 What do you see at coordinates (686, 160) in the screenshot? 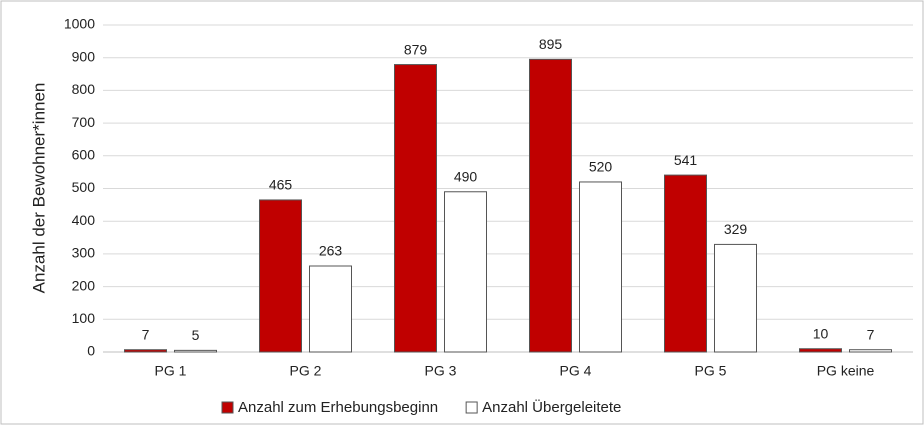
I see `value-label: 541` at bounding box center [686, 160].